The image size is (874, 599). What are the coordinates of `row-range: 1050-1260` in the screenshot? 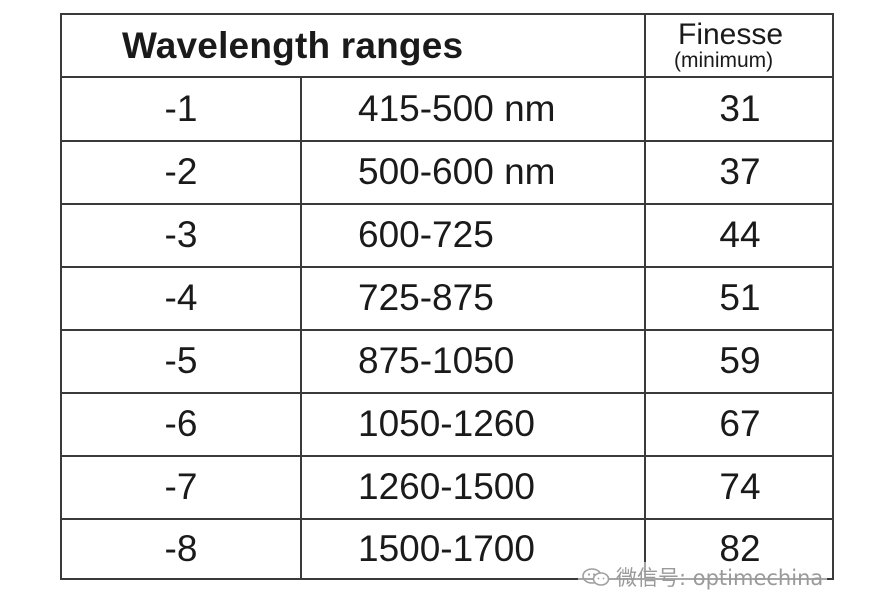 It's located at (446, 423).